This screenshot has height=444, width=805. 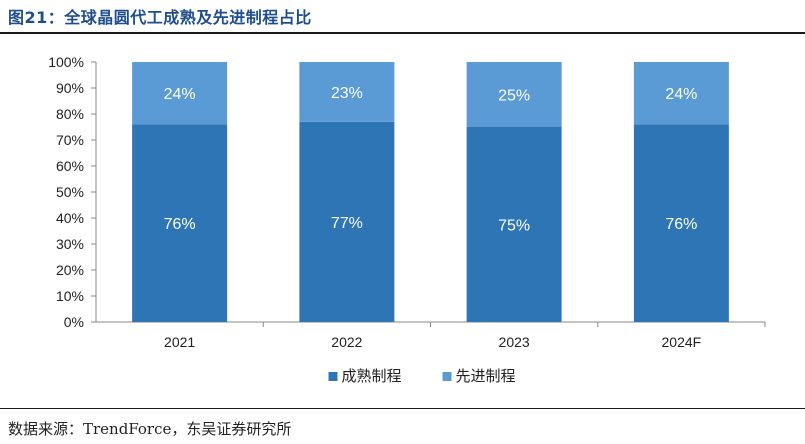 I want to click on y-tick-label: 70%, so click(x=70, y=140).